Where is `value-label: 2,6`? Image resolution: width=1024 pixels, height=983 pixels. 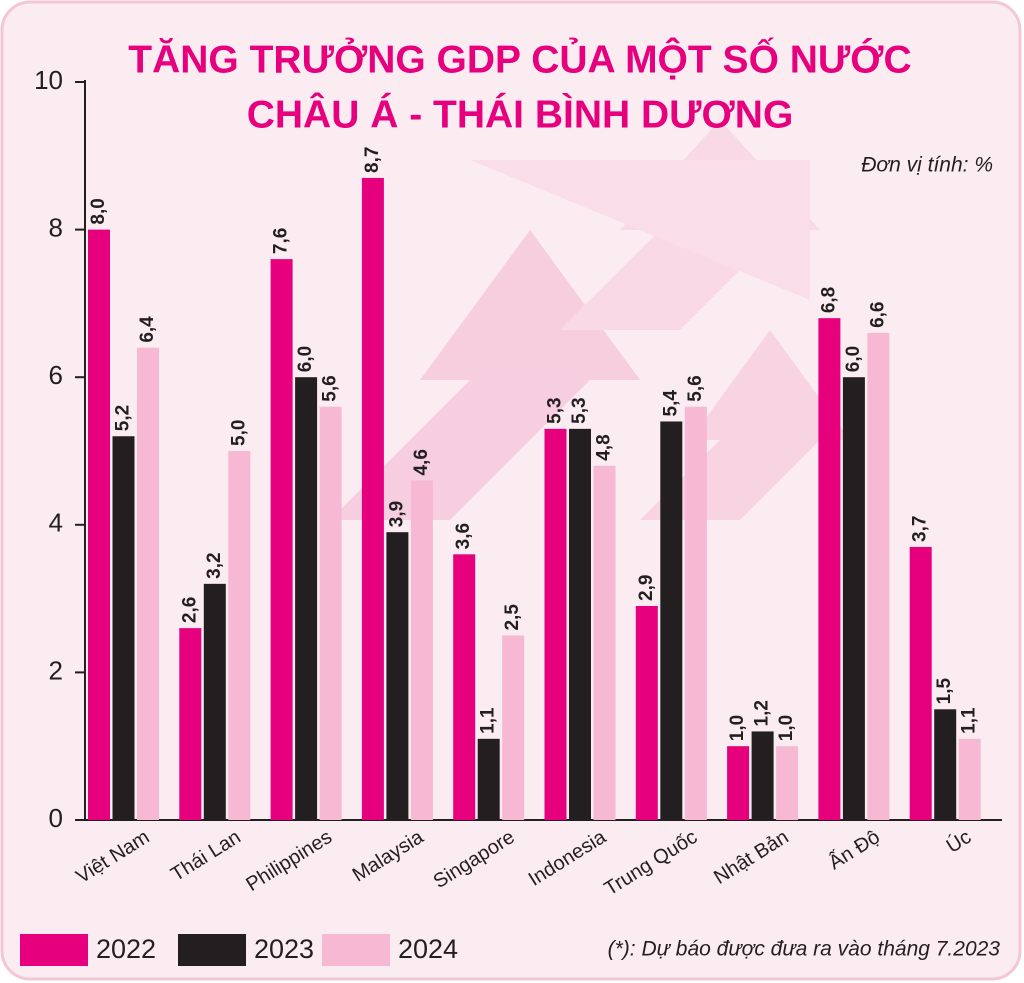 value-label: 2,6 is located at coordinates (189, 610).